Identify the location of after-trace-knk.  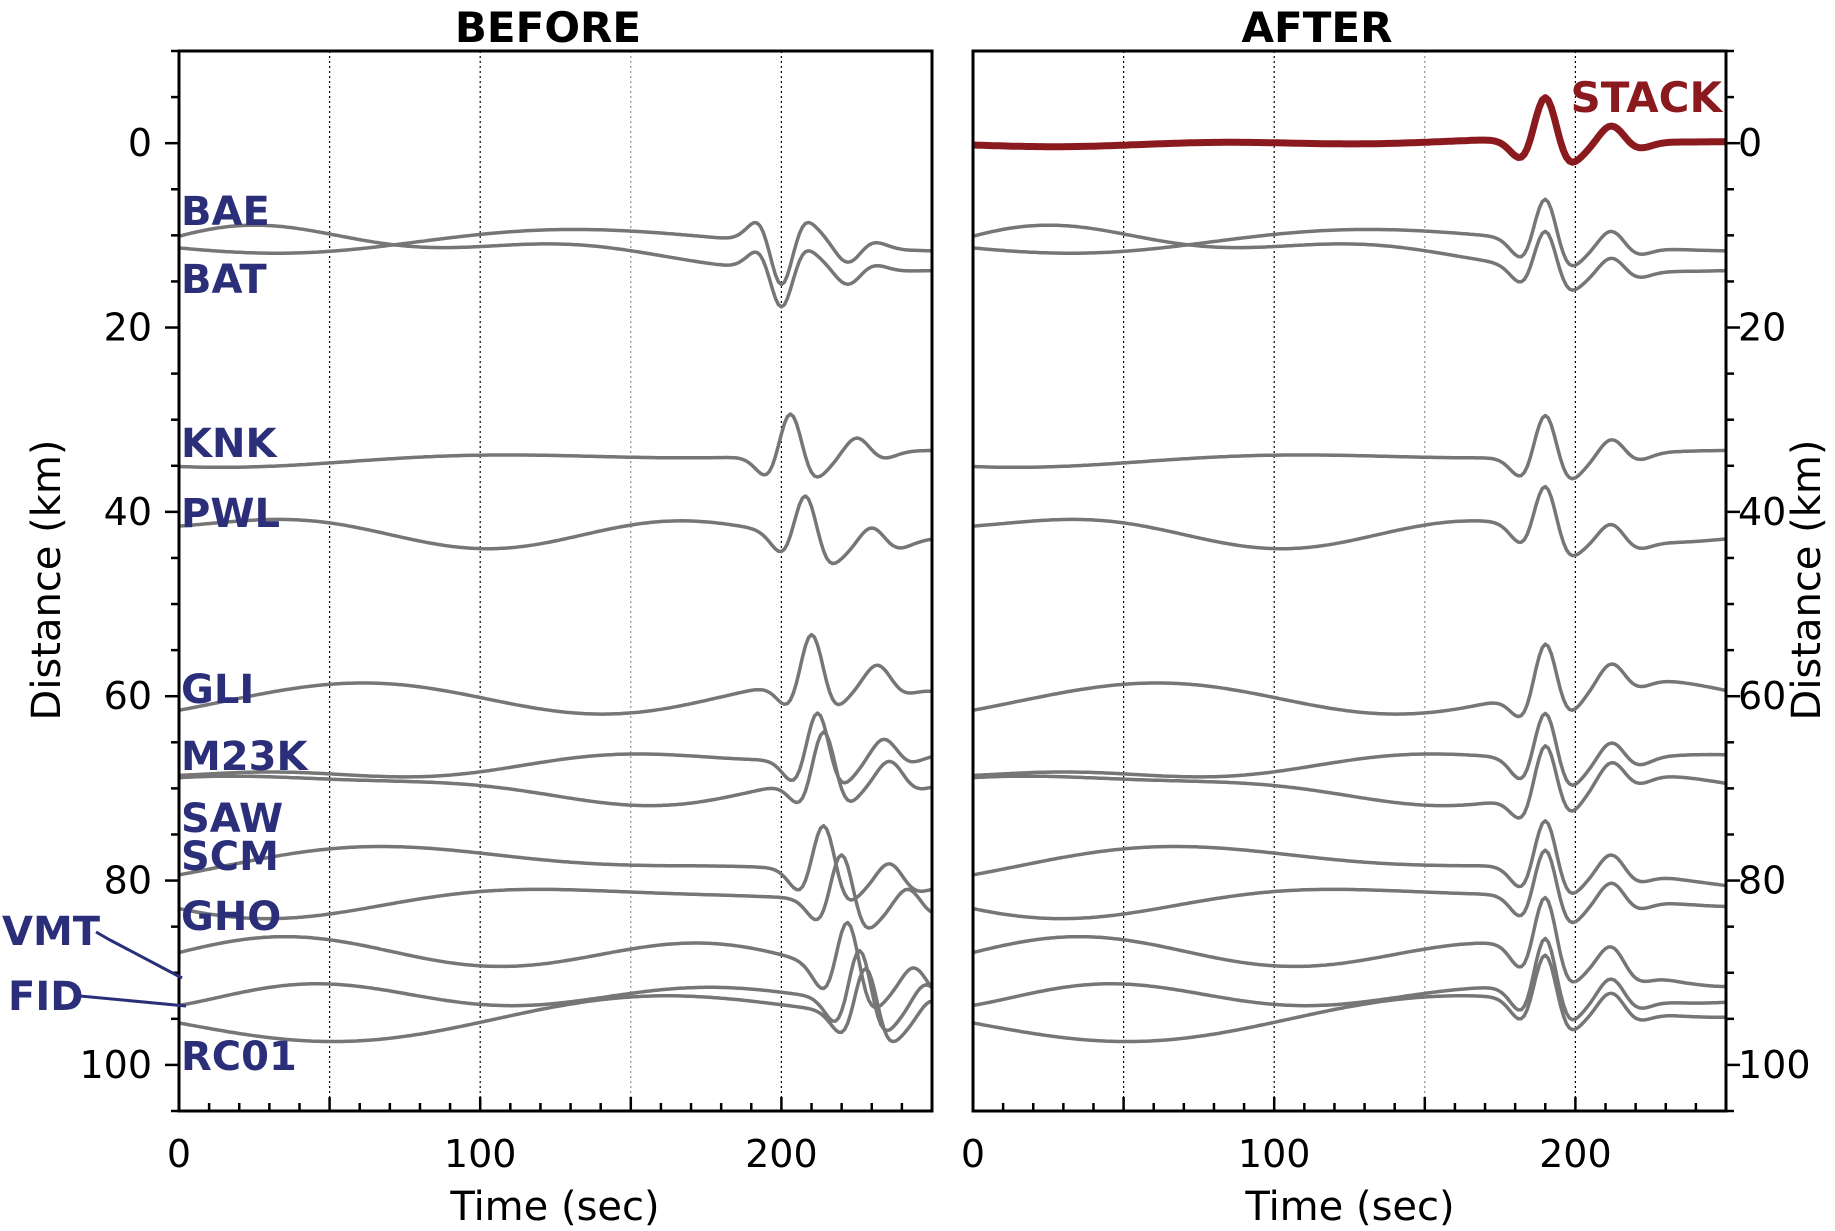
(1349, 447).